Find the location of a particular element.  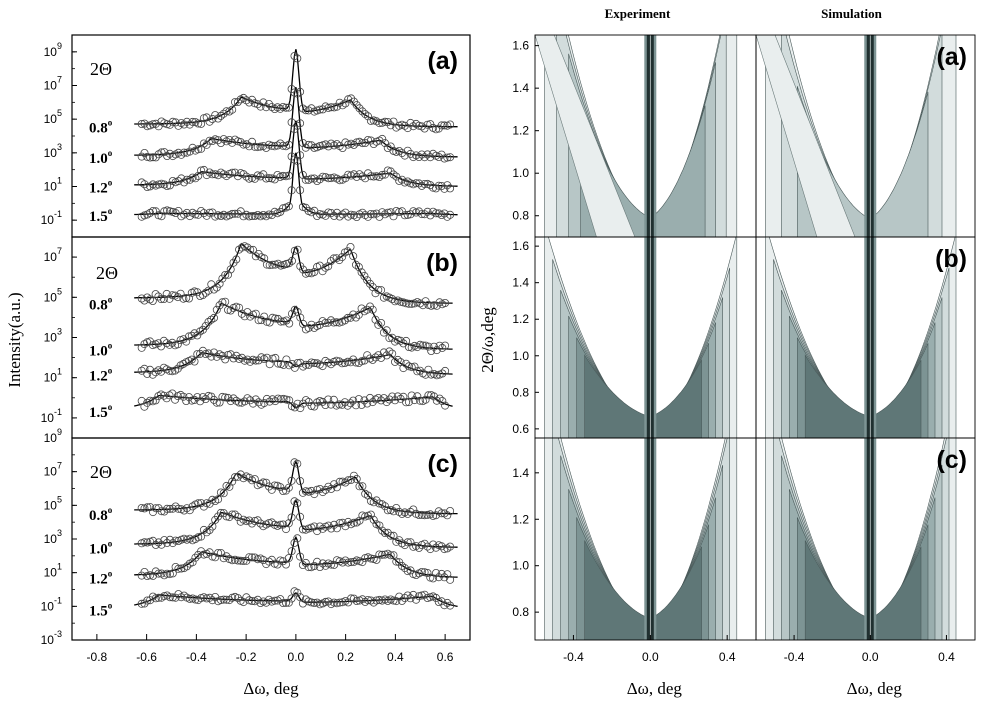

angle-label: 0.8o is located at coordinates (101, 514).